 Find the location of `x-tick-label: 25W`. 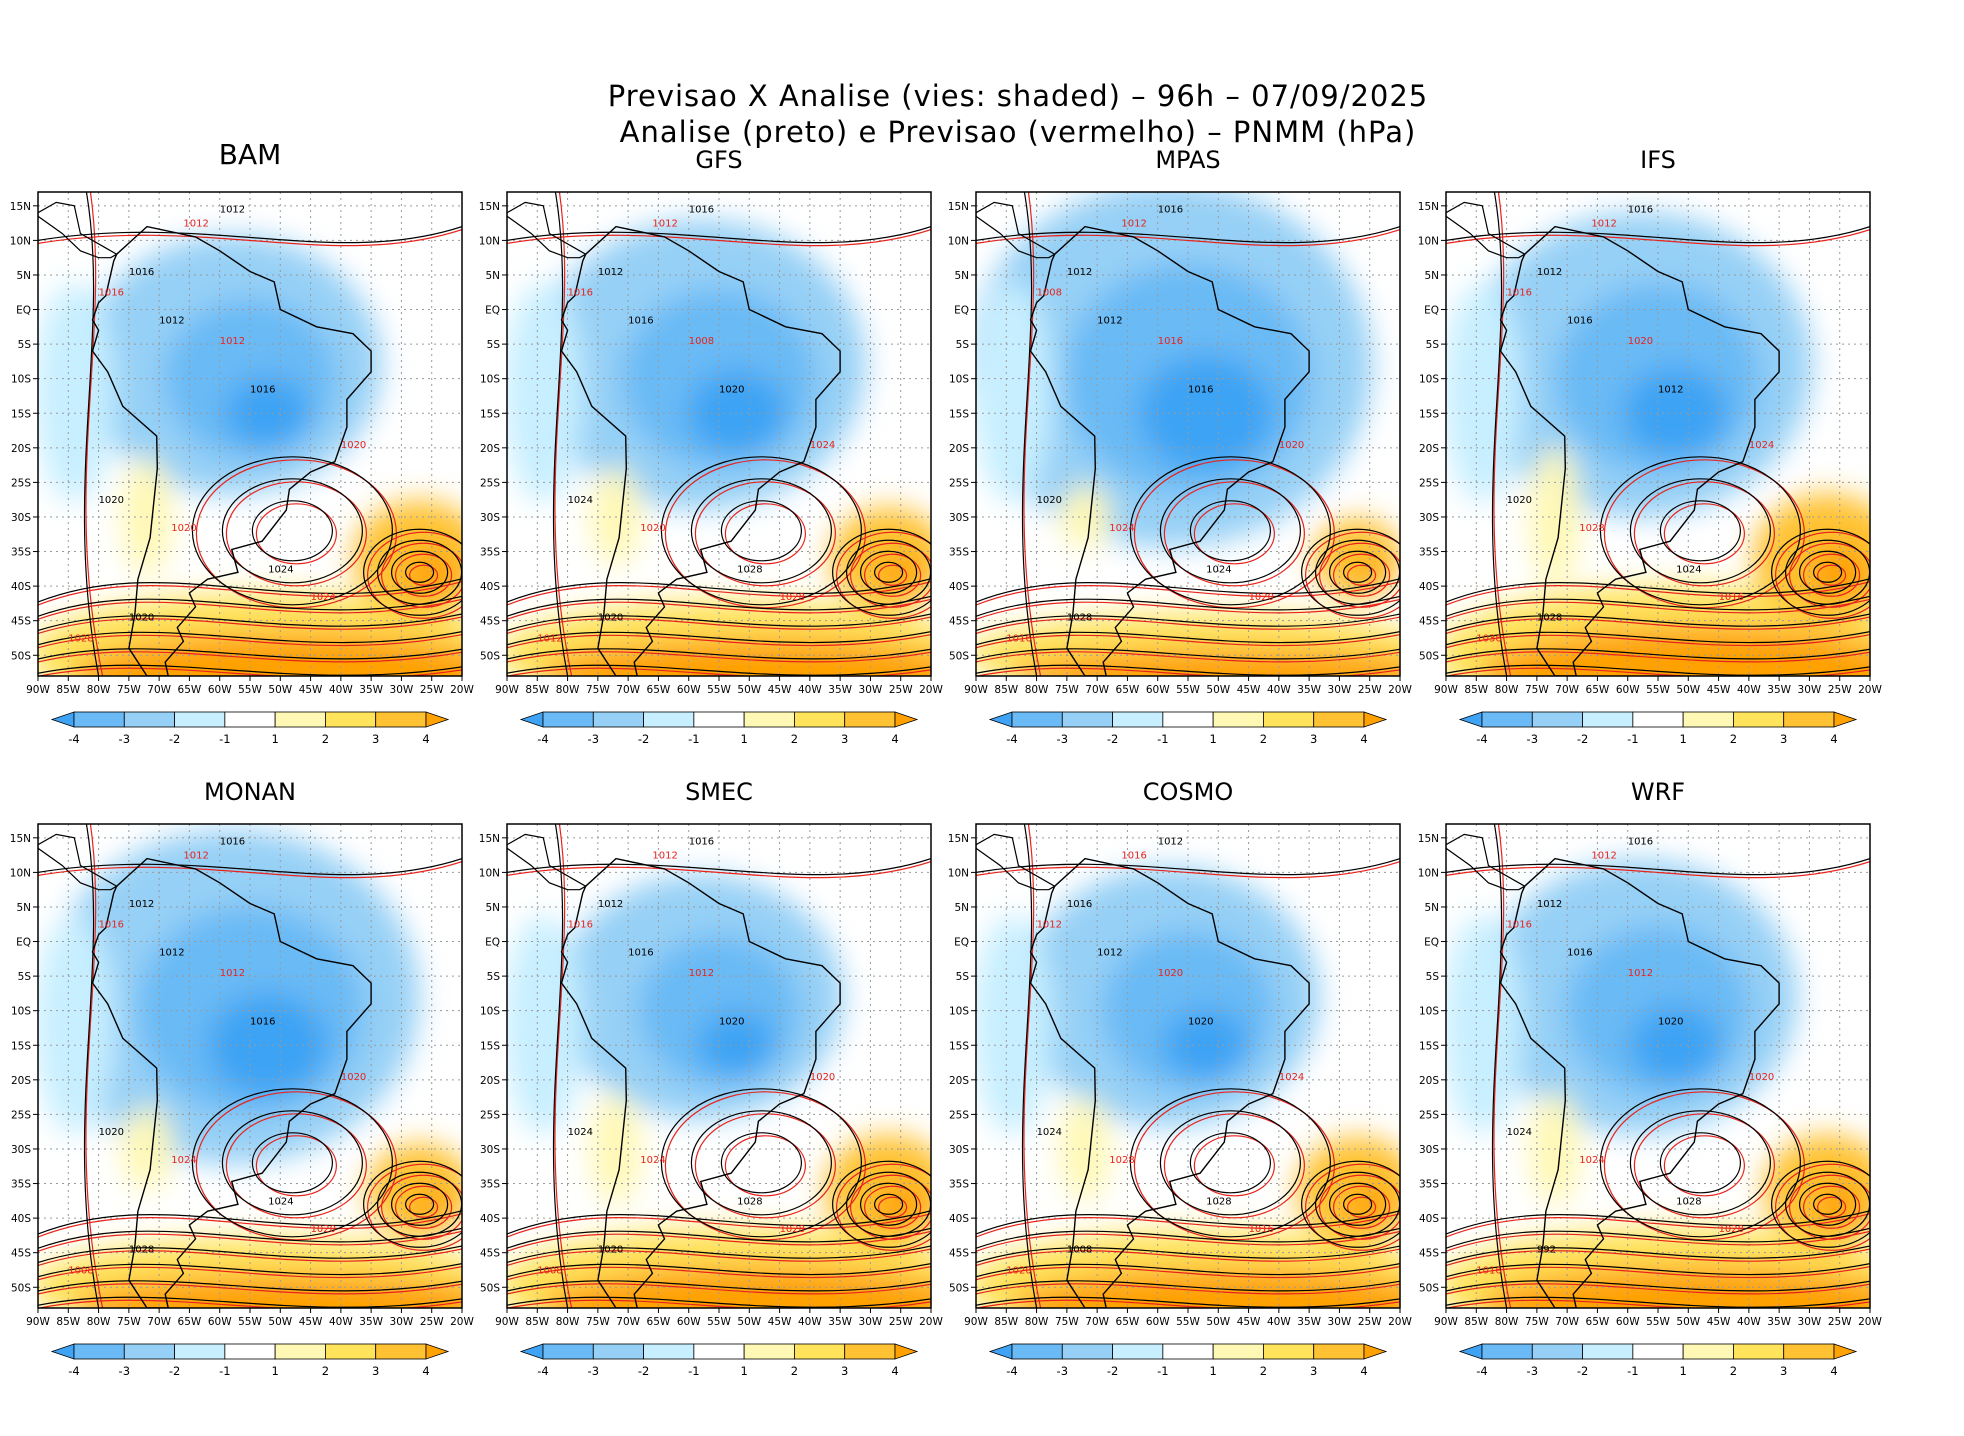

x-tick-label: 25W is located at coordinates (1370, 1322).